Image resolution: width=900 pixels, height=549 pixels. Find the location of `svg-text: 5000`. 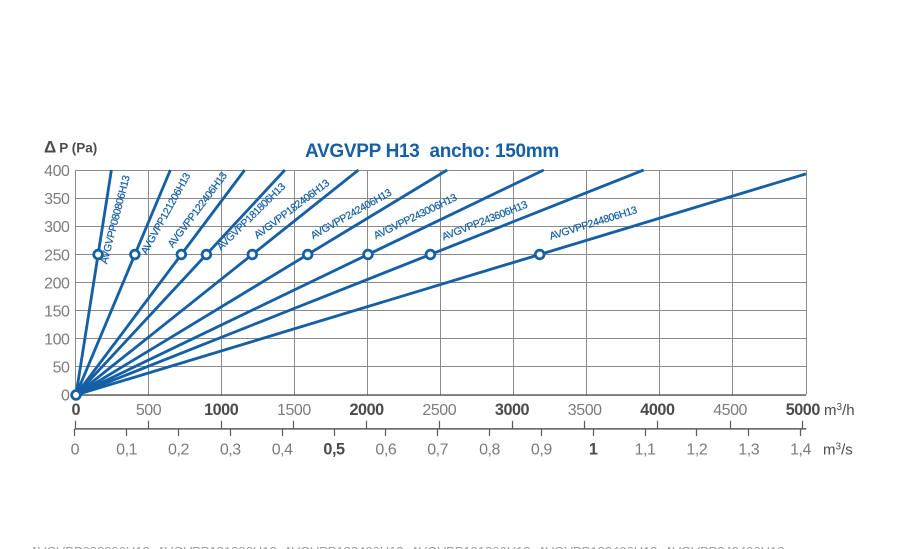

svg-text: 5000 is located at coordinates (803, 410).